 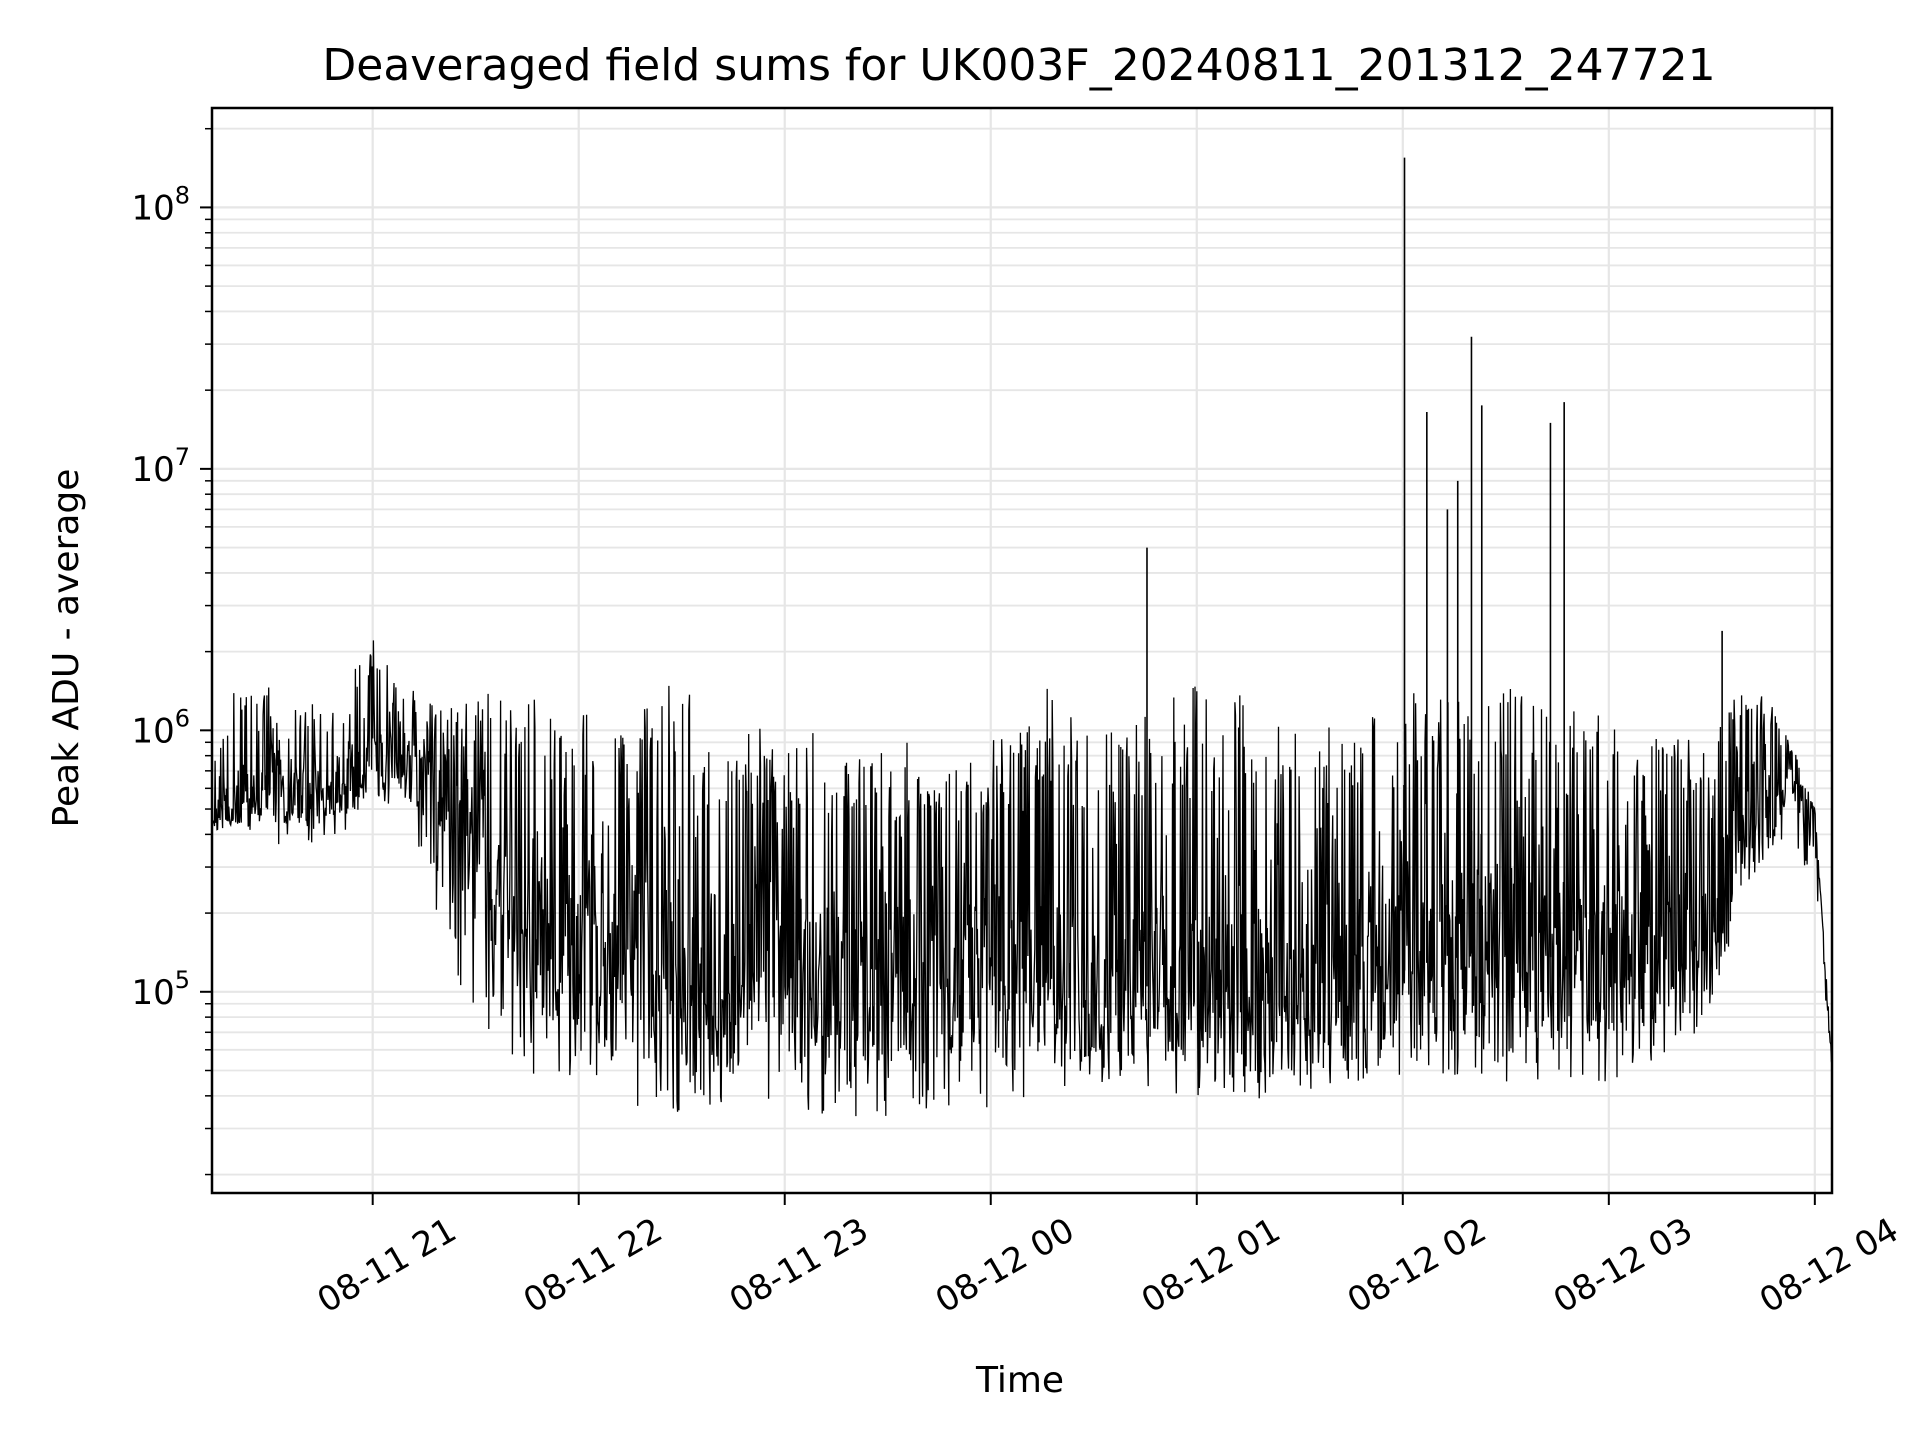 I want to click on y-tick-label: 10⁷, so click(x=160, y=466).